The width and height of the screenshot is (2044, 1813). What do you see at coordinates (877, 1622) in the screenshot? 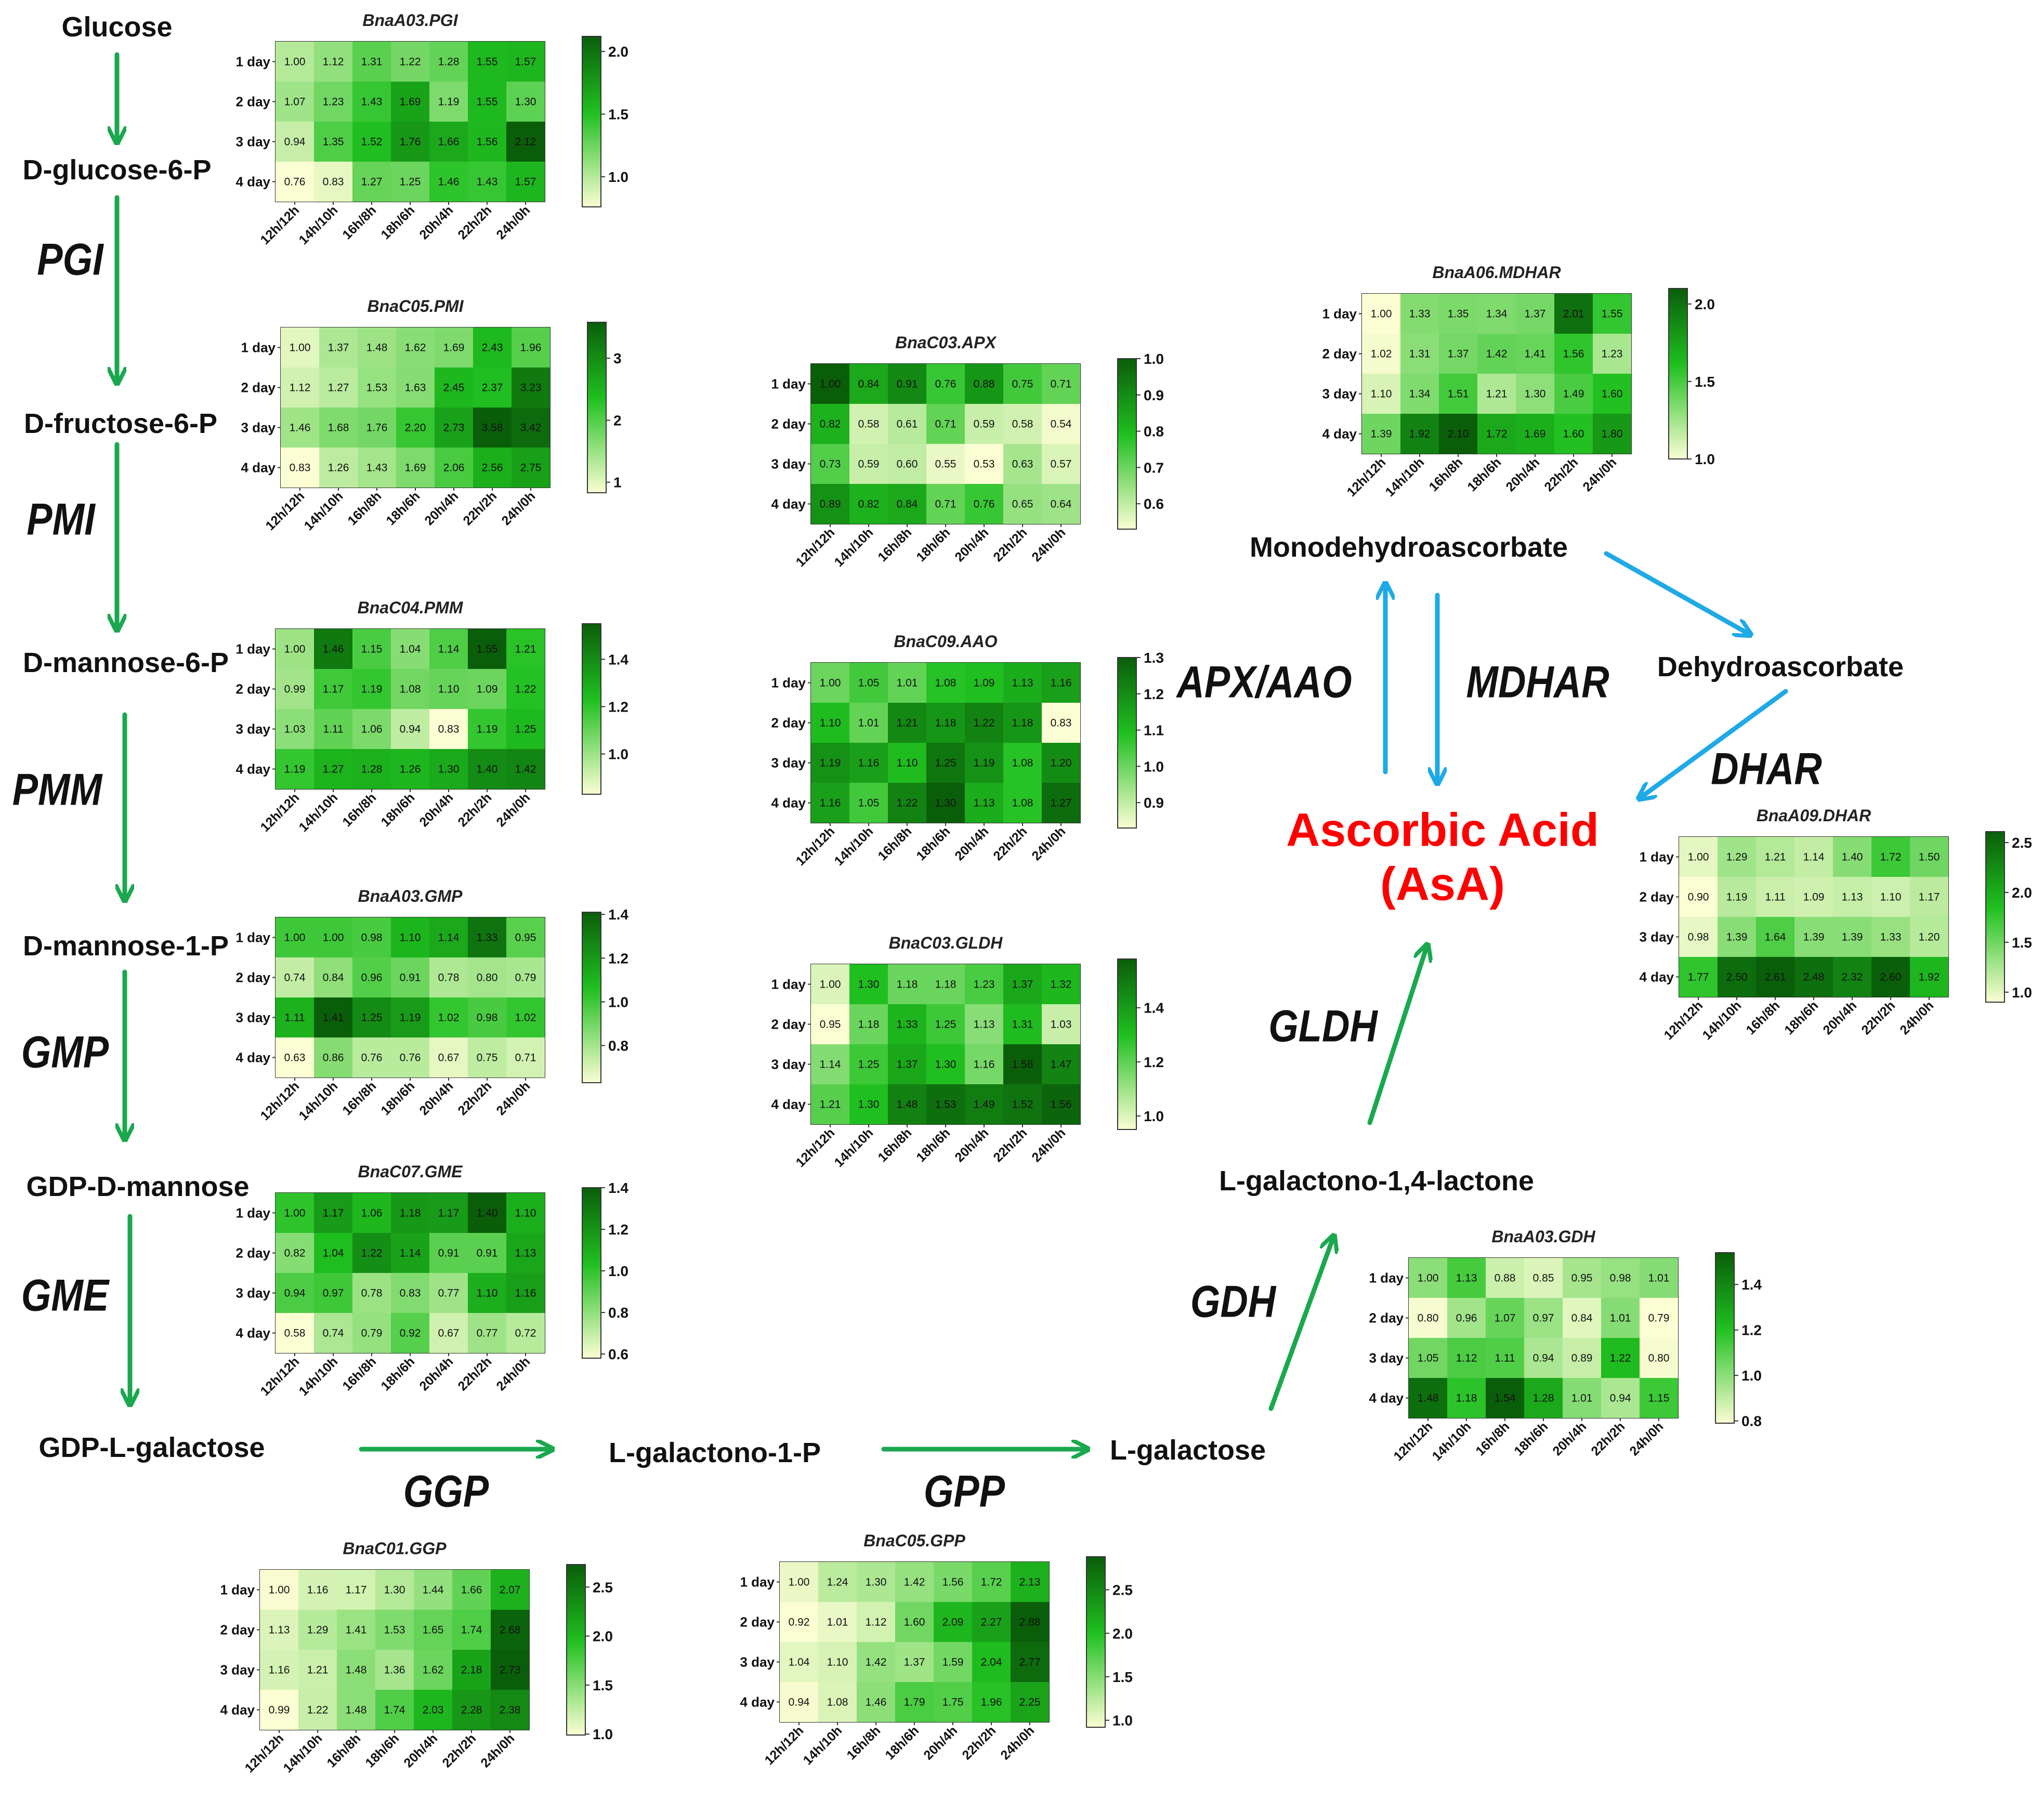
I see `heatmap-cell-value: 1.12` at bounding box center [877, 1622].